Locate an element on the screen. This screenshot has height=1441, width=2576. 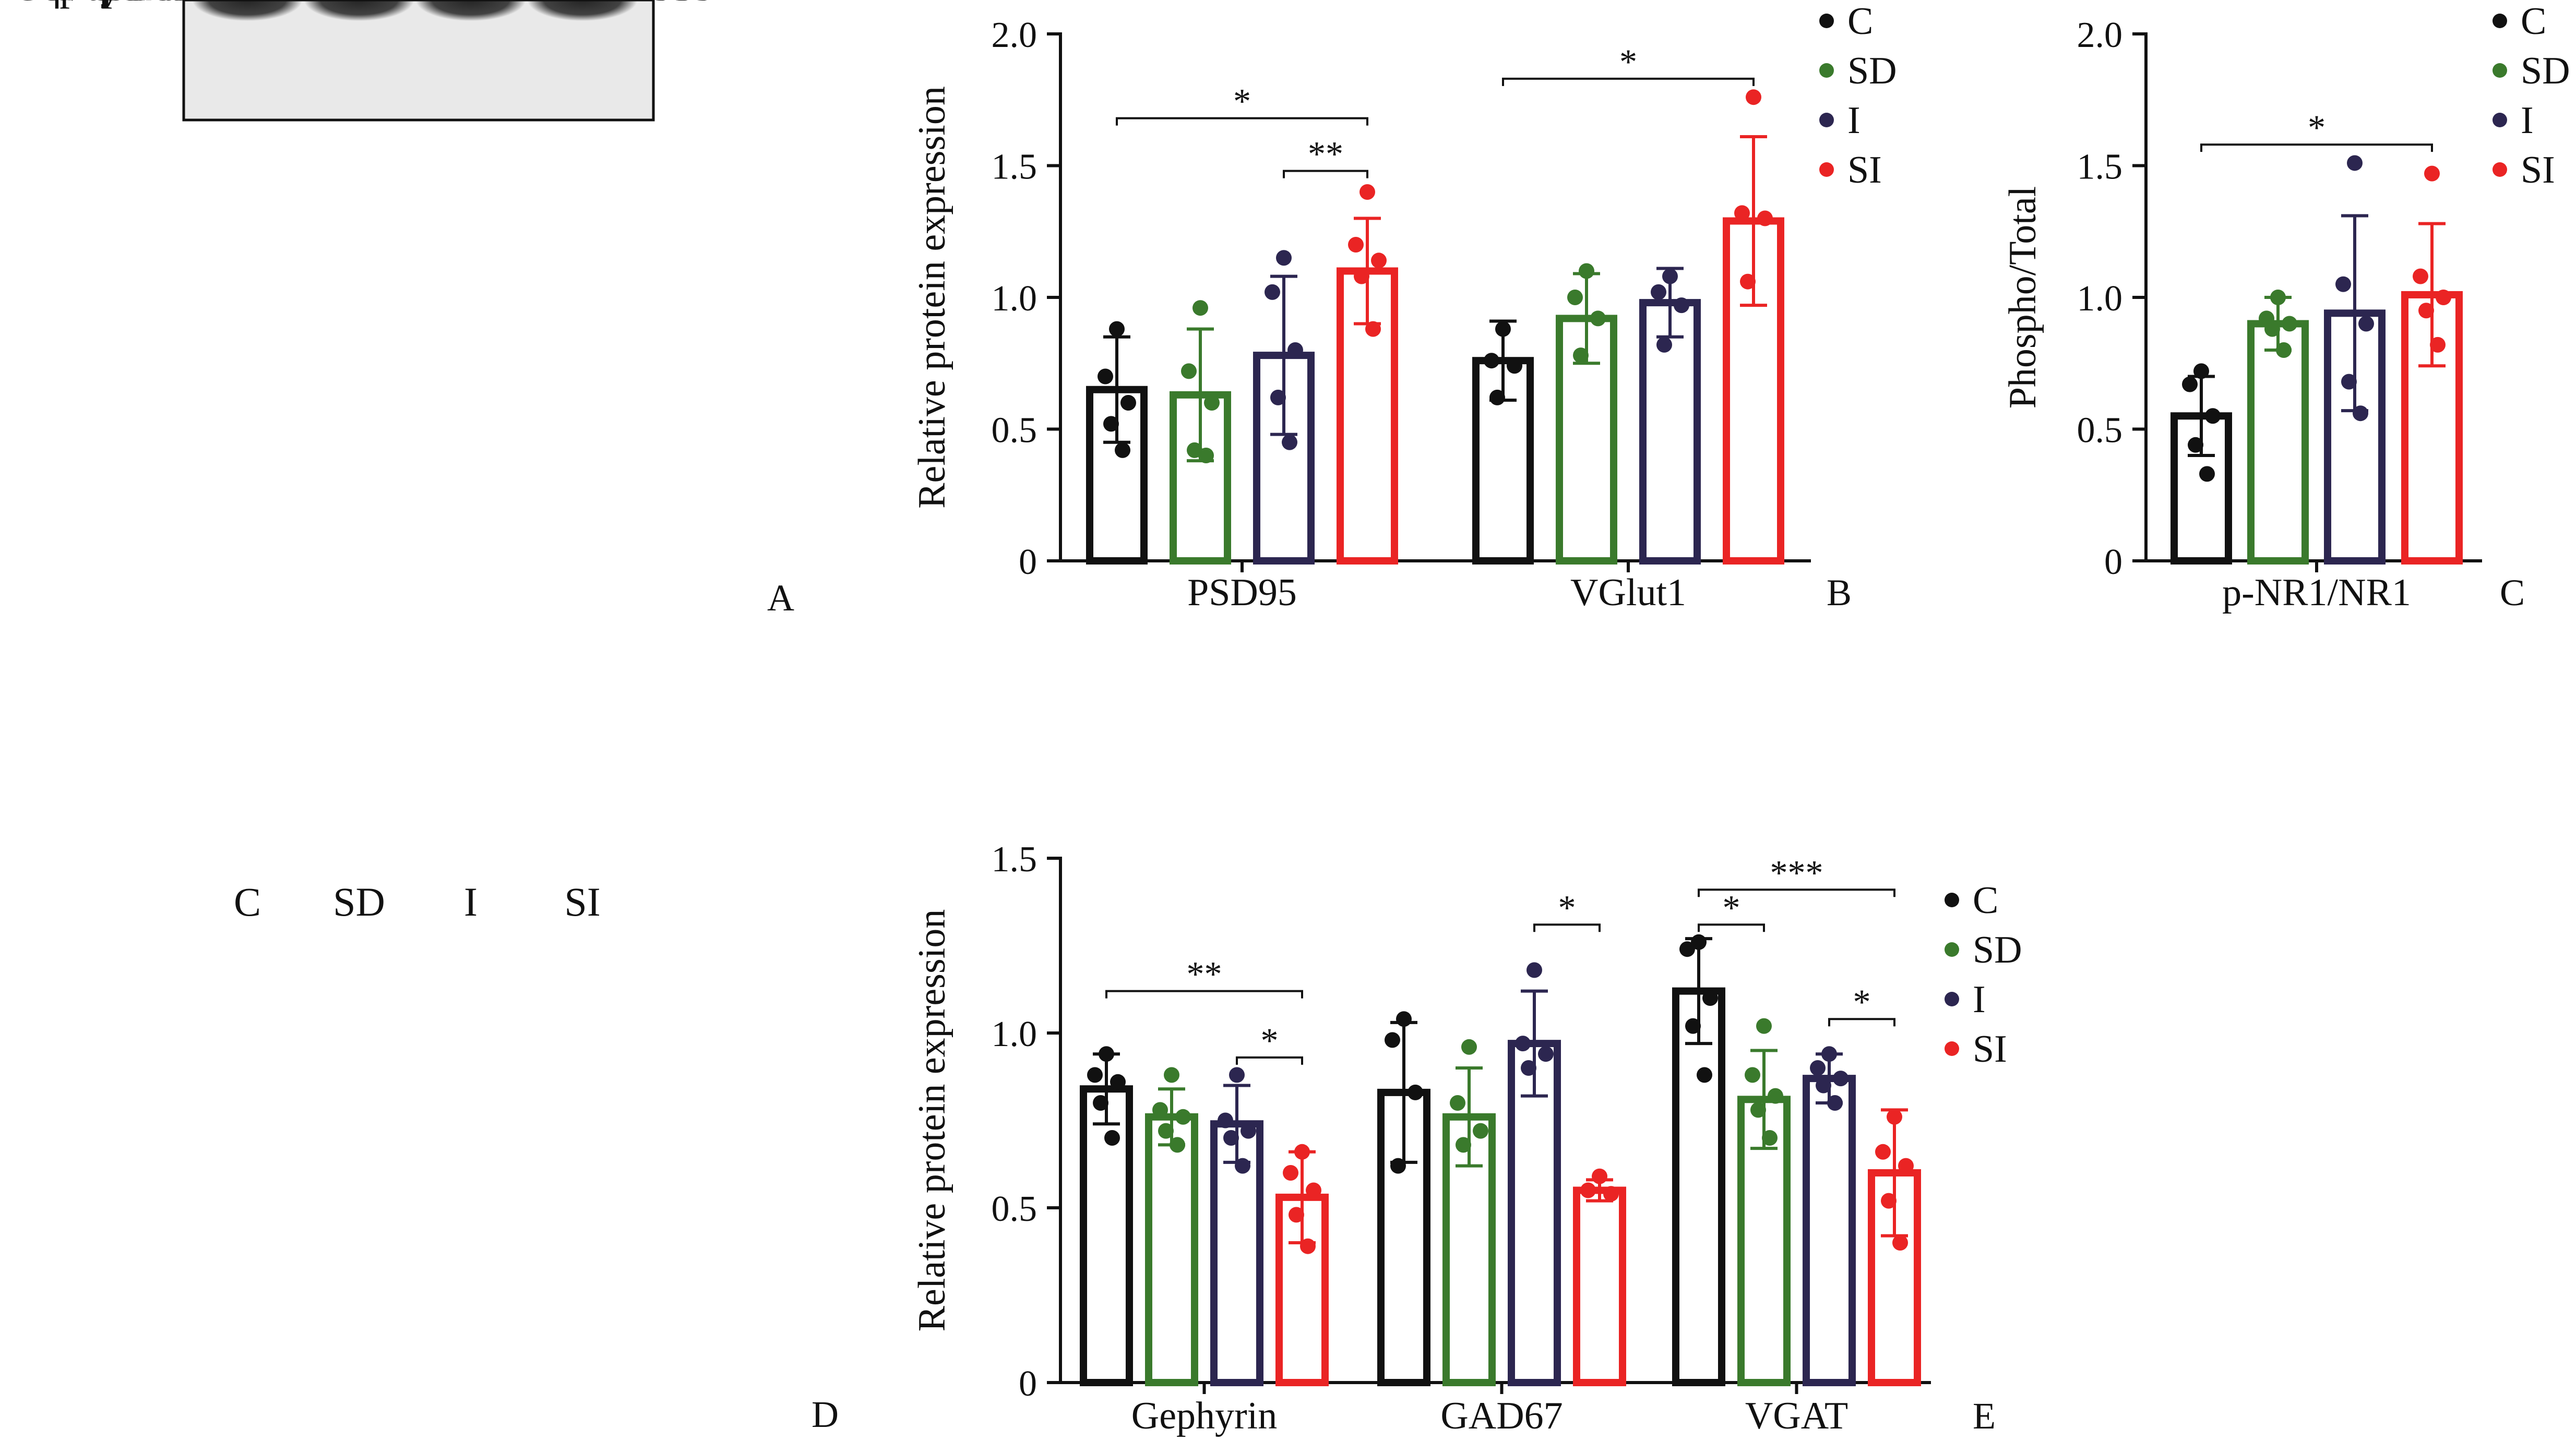
size-label: 50 kD is located at coordinates (681, 4).